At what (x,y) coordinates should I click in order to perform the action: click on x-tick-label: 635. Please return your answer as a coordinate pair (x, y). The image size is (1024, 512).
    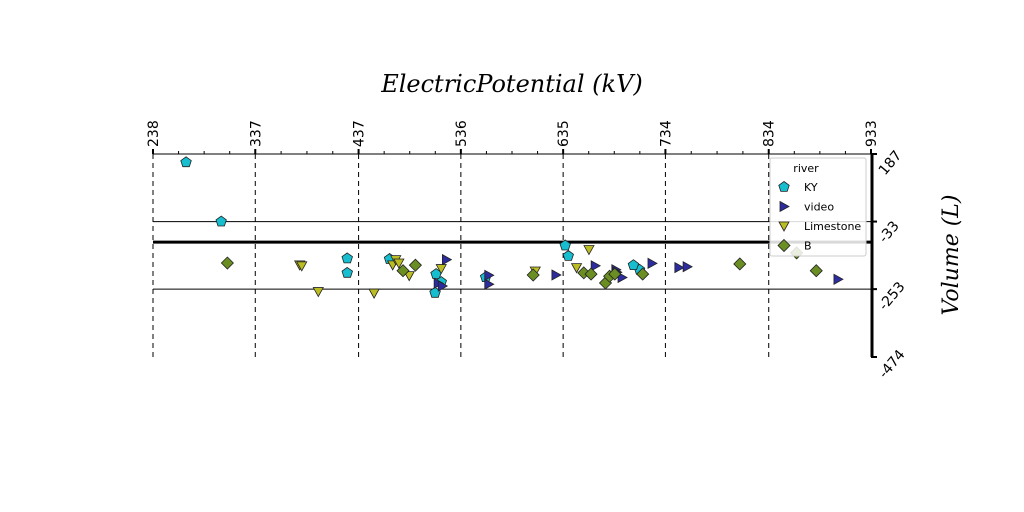
    Looking at the image, I should click on (564, 133).